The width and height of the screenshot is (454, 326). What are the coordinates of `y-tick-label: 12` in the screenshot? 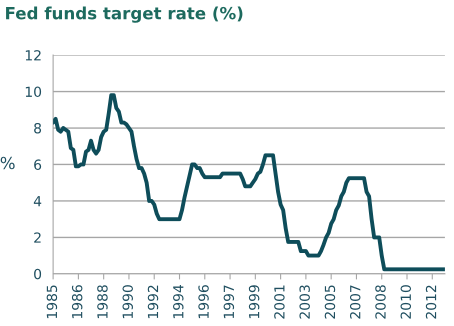 It's located at (33, 55).